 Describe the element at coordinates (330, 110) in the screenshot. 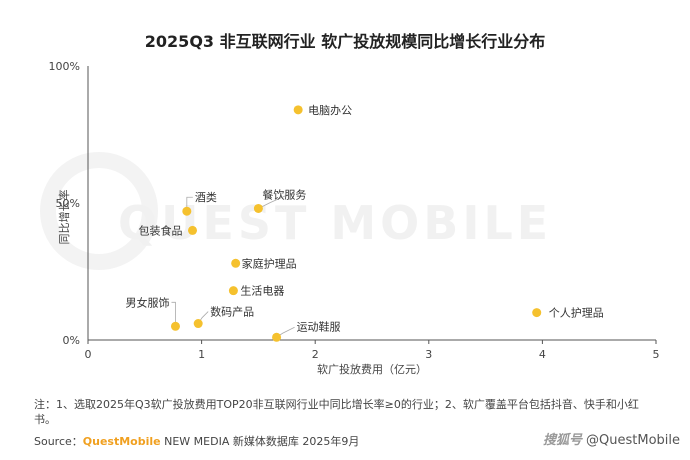

I see `point-label: 电脑办公` at that location.